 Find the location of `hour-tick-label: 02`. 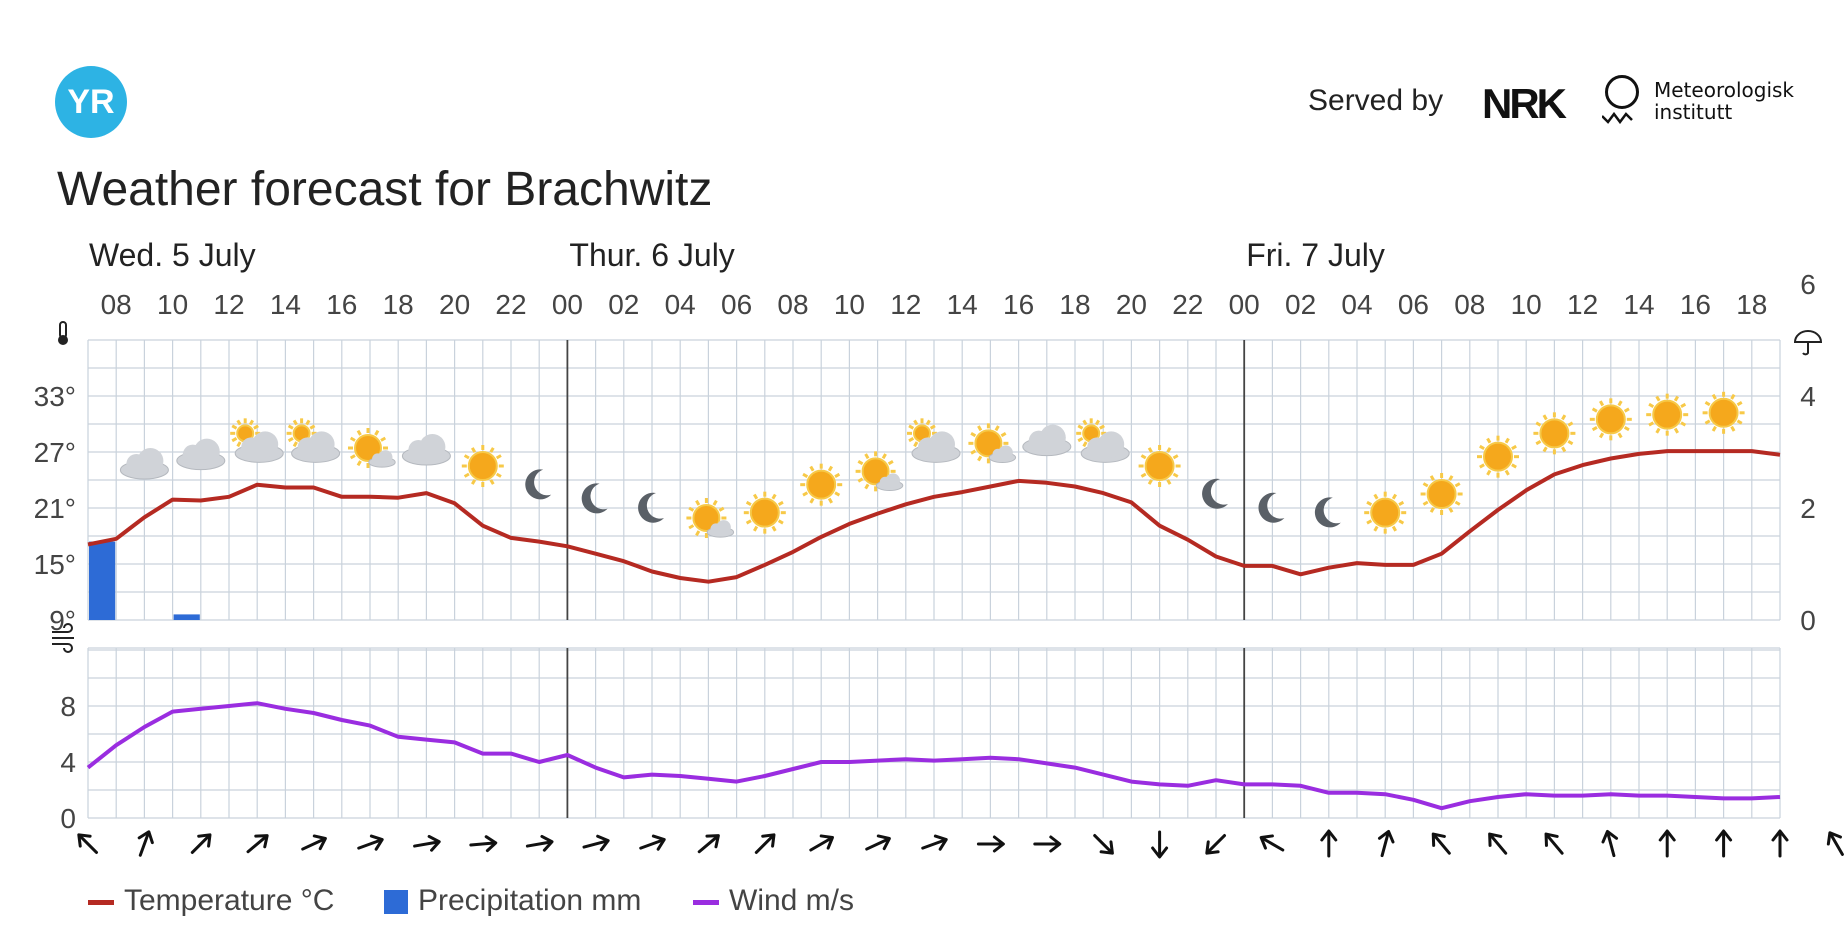

hour-tick-label: 02 is located at coordinates (623, 304).